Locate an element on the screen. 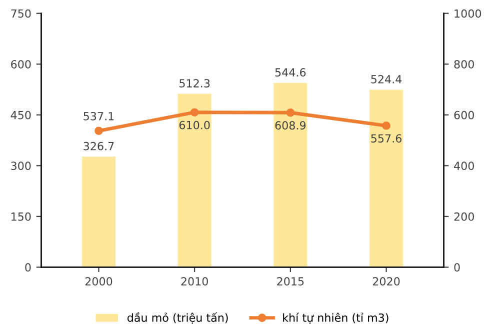  y-tick-label: 0 is located at coordinates (28, 267).